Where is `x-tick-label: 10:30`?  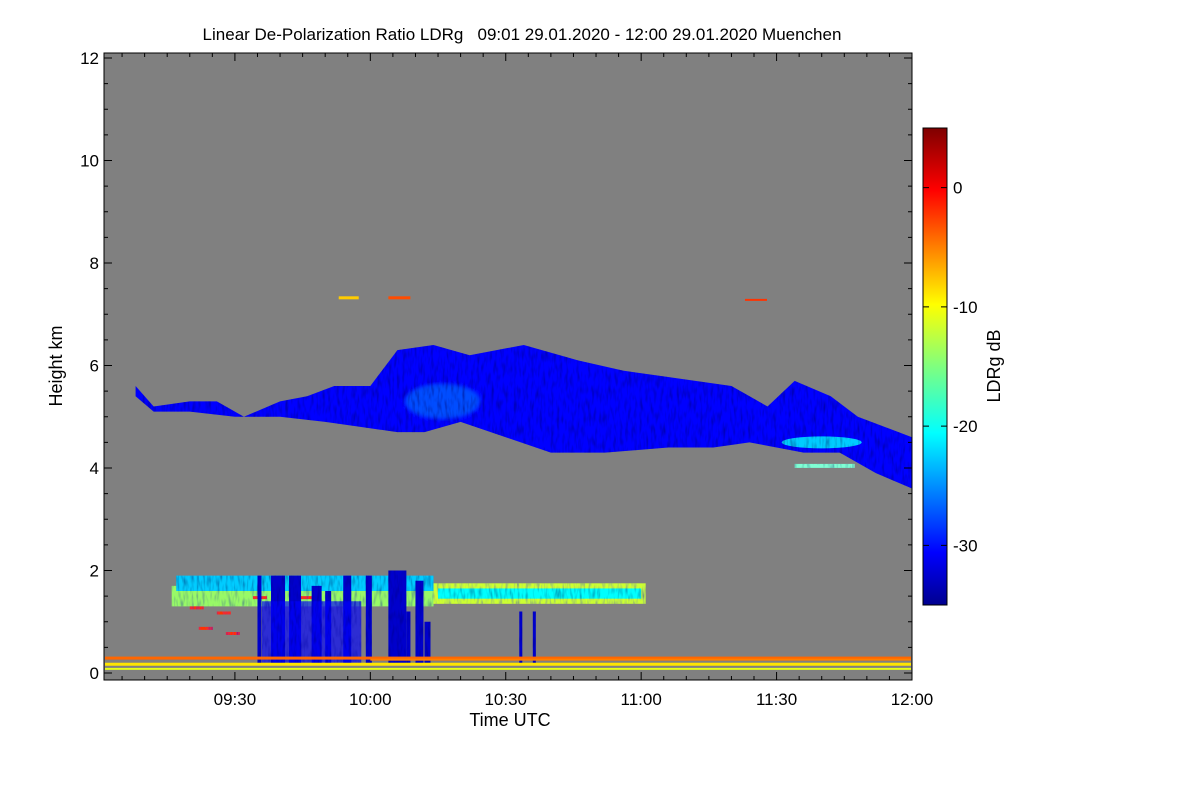 x-tick-label: 10:30 is located at coordinates (505, 699).